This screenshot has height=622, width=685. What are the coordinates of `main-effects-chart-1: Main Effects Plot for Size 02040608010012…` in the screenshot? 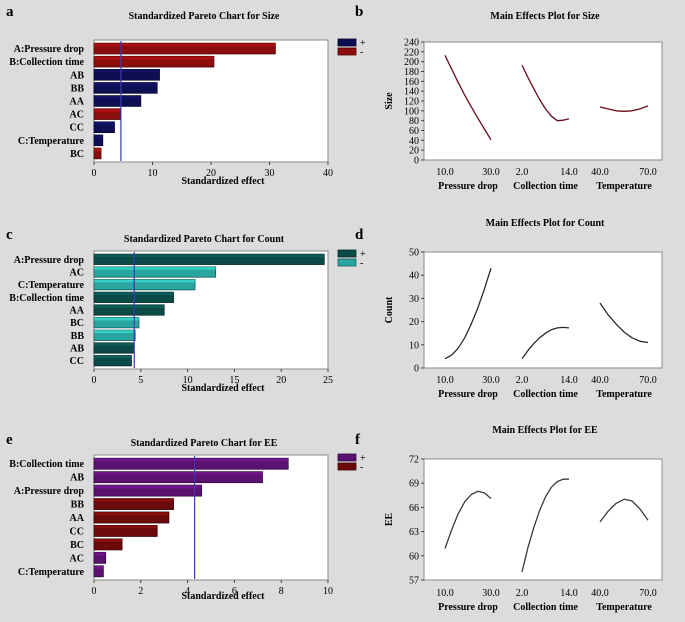 It's located at (523, 101).